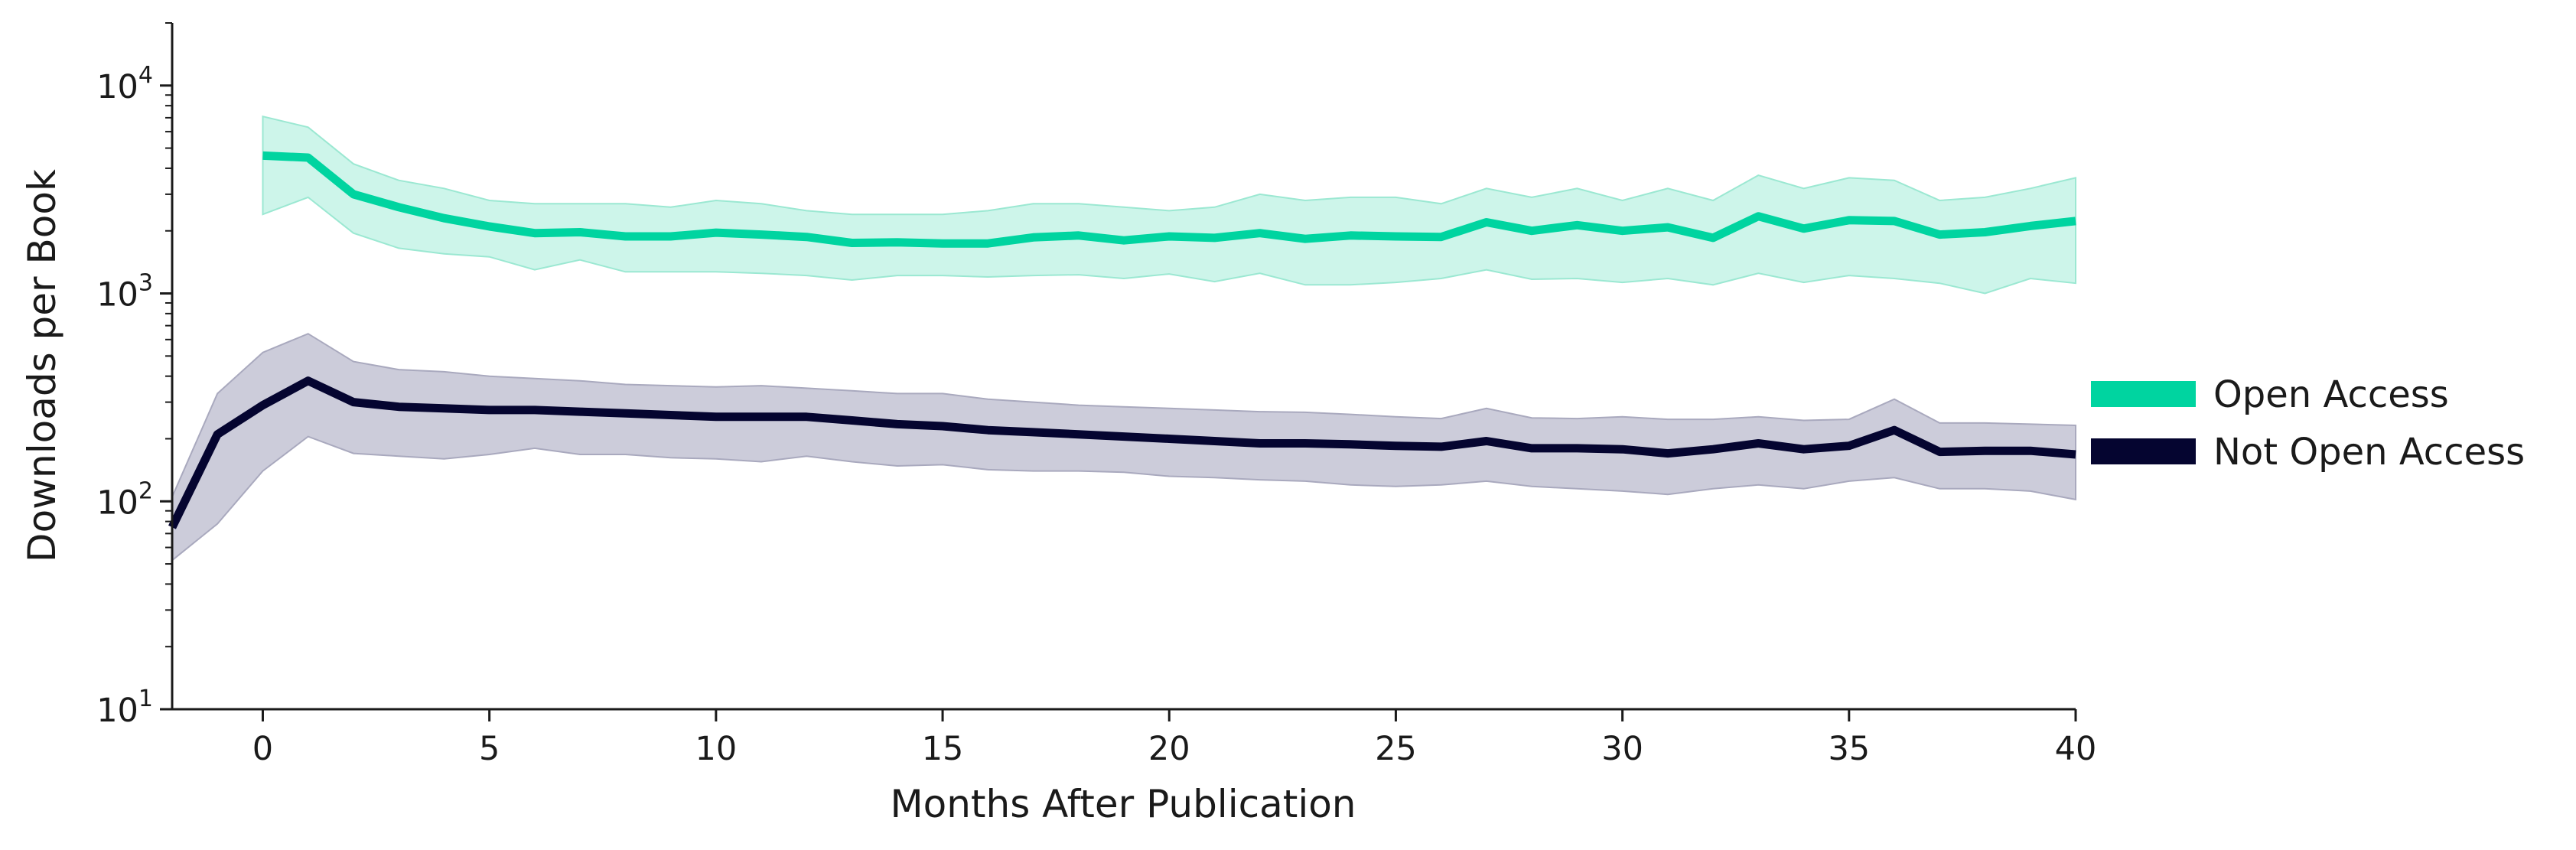 This screenshot has width=2576, height=850. What do you see at coordinates (490, 749) in the screenshot?
I see `x-tick-label: 5` at bounding box center [490, 749].